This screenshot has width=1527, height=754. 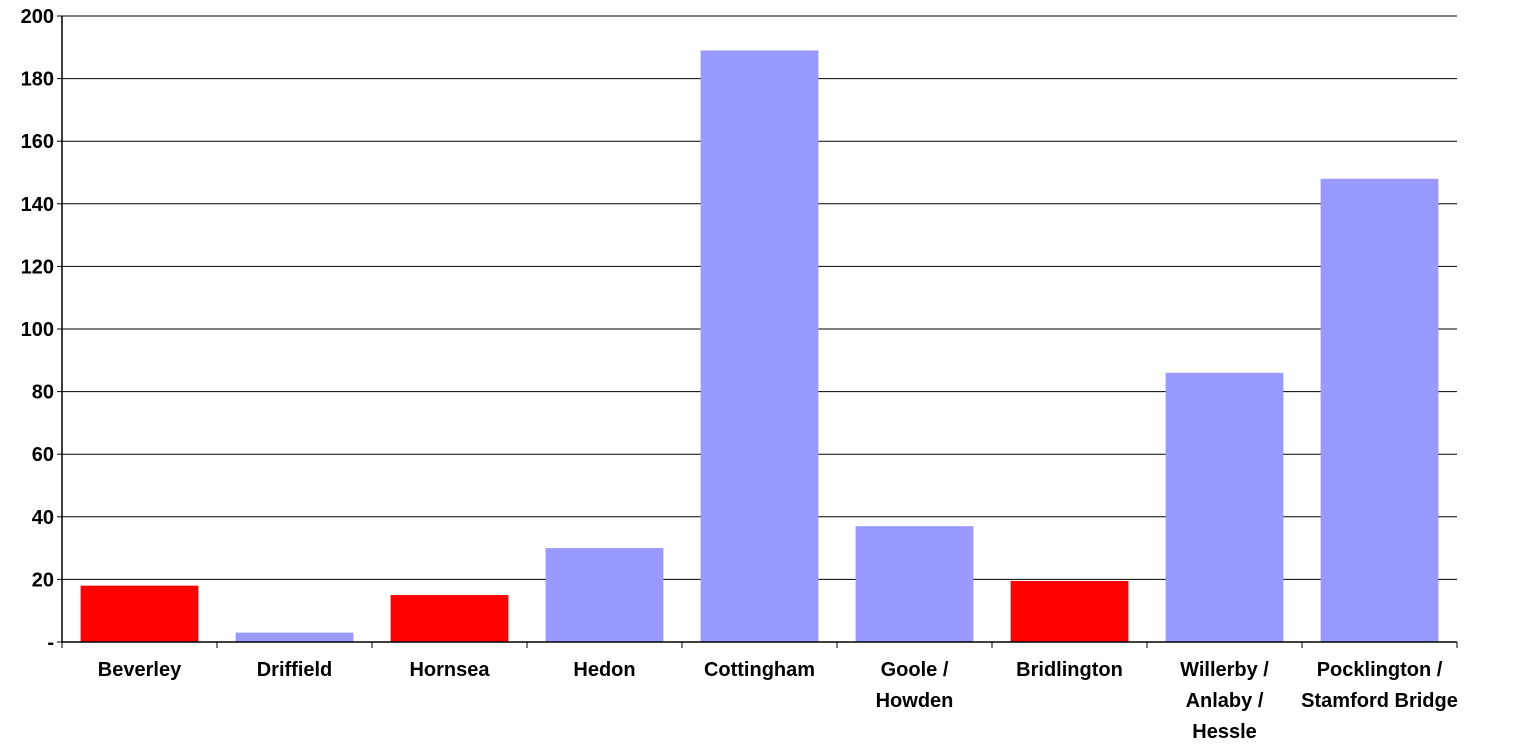 I want to click on x-category-label: Goole /, so click(x=915, y=670).